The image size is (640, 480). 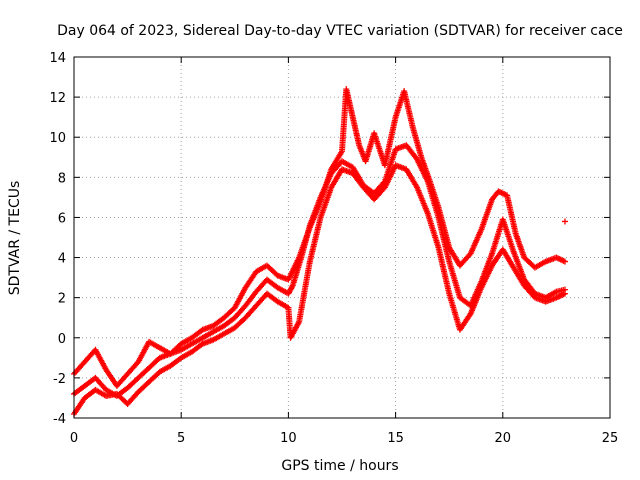 I want to click on y-tick-label: 6, so click(x=62, y=218).